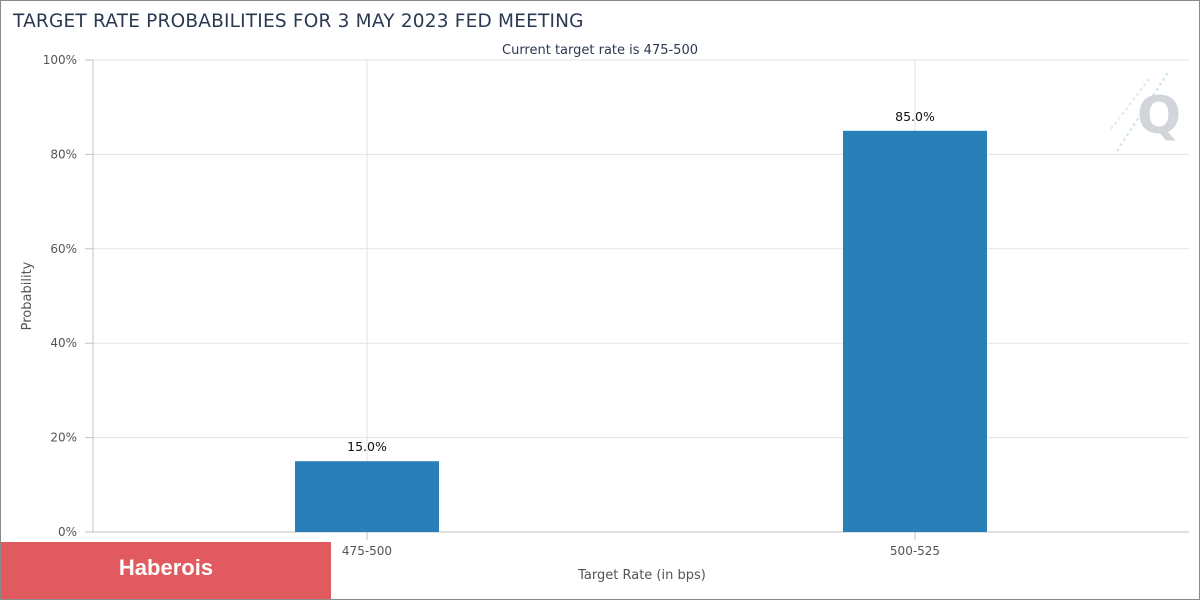 The image size is (1200, 600). I want to click on q-logo-icon: Q, so click(1145, 111).